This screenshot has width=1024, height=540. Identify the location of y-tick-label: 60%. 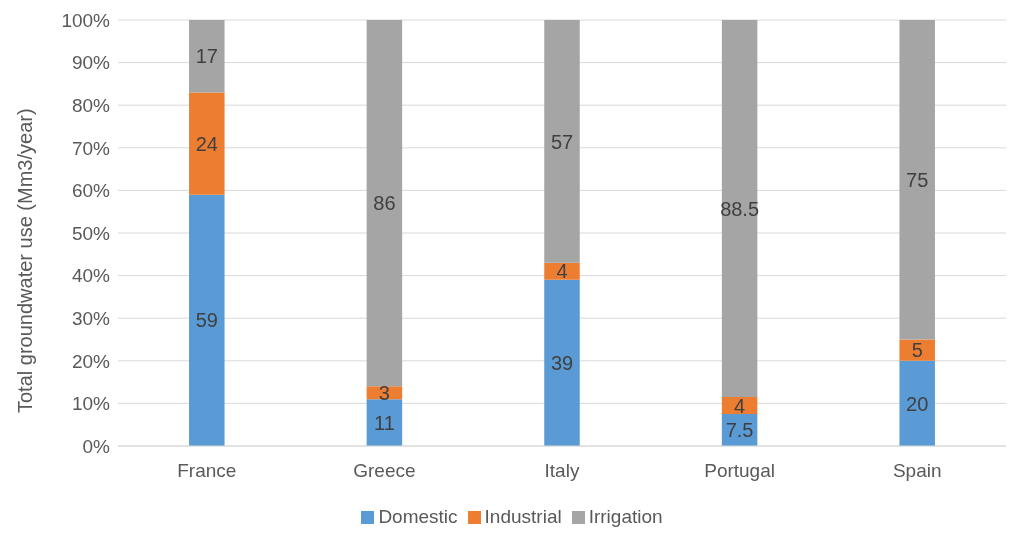
(91, 191).